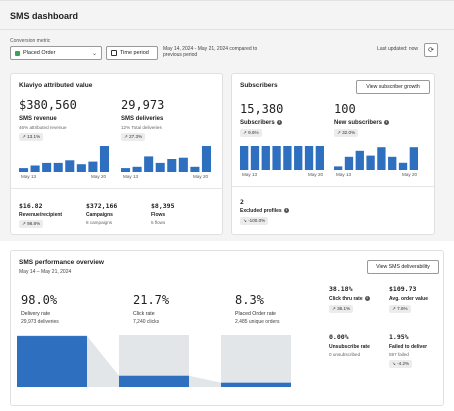 Image resolution: width=454 pixels, height=411 pixels. What do you see at coordinates (256, 361) in the screenshot?
I see `funnel-column-background` at bounding box center [256, 361].